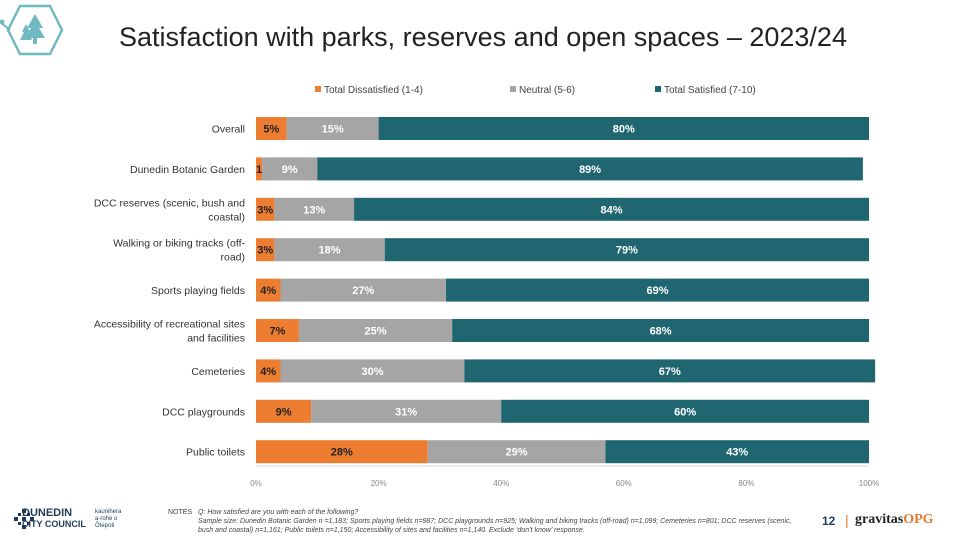 The height and width of the screenshot is (543, 966). What do you see at coordinates (379, 483) in the screenshot?
I see `x-tick-label: 20%` at bounding box center [379, 483].